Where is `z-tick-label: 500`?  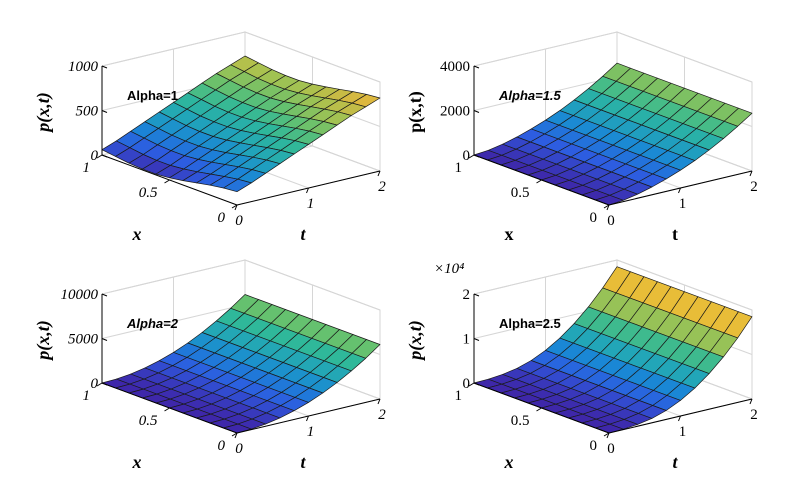 z-tick-label: 500 is located at coordinates (87, 112).